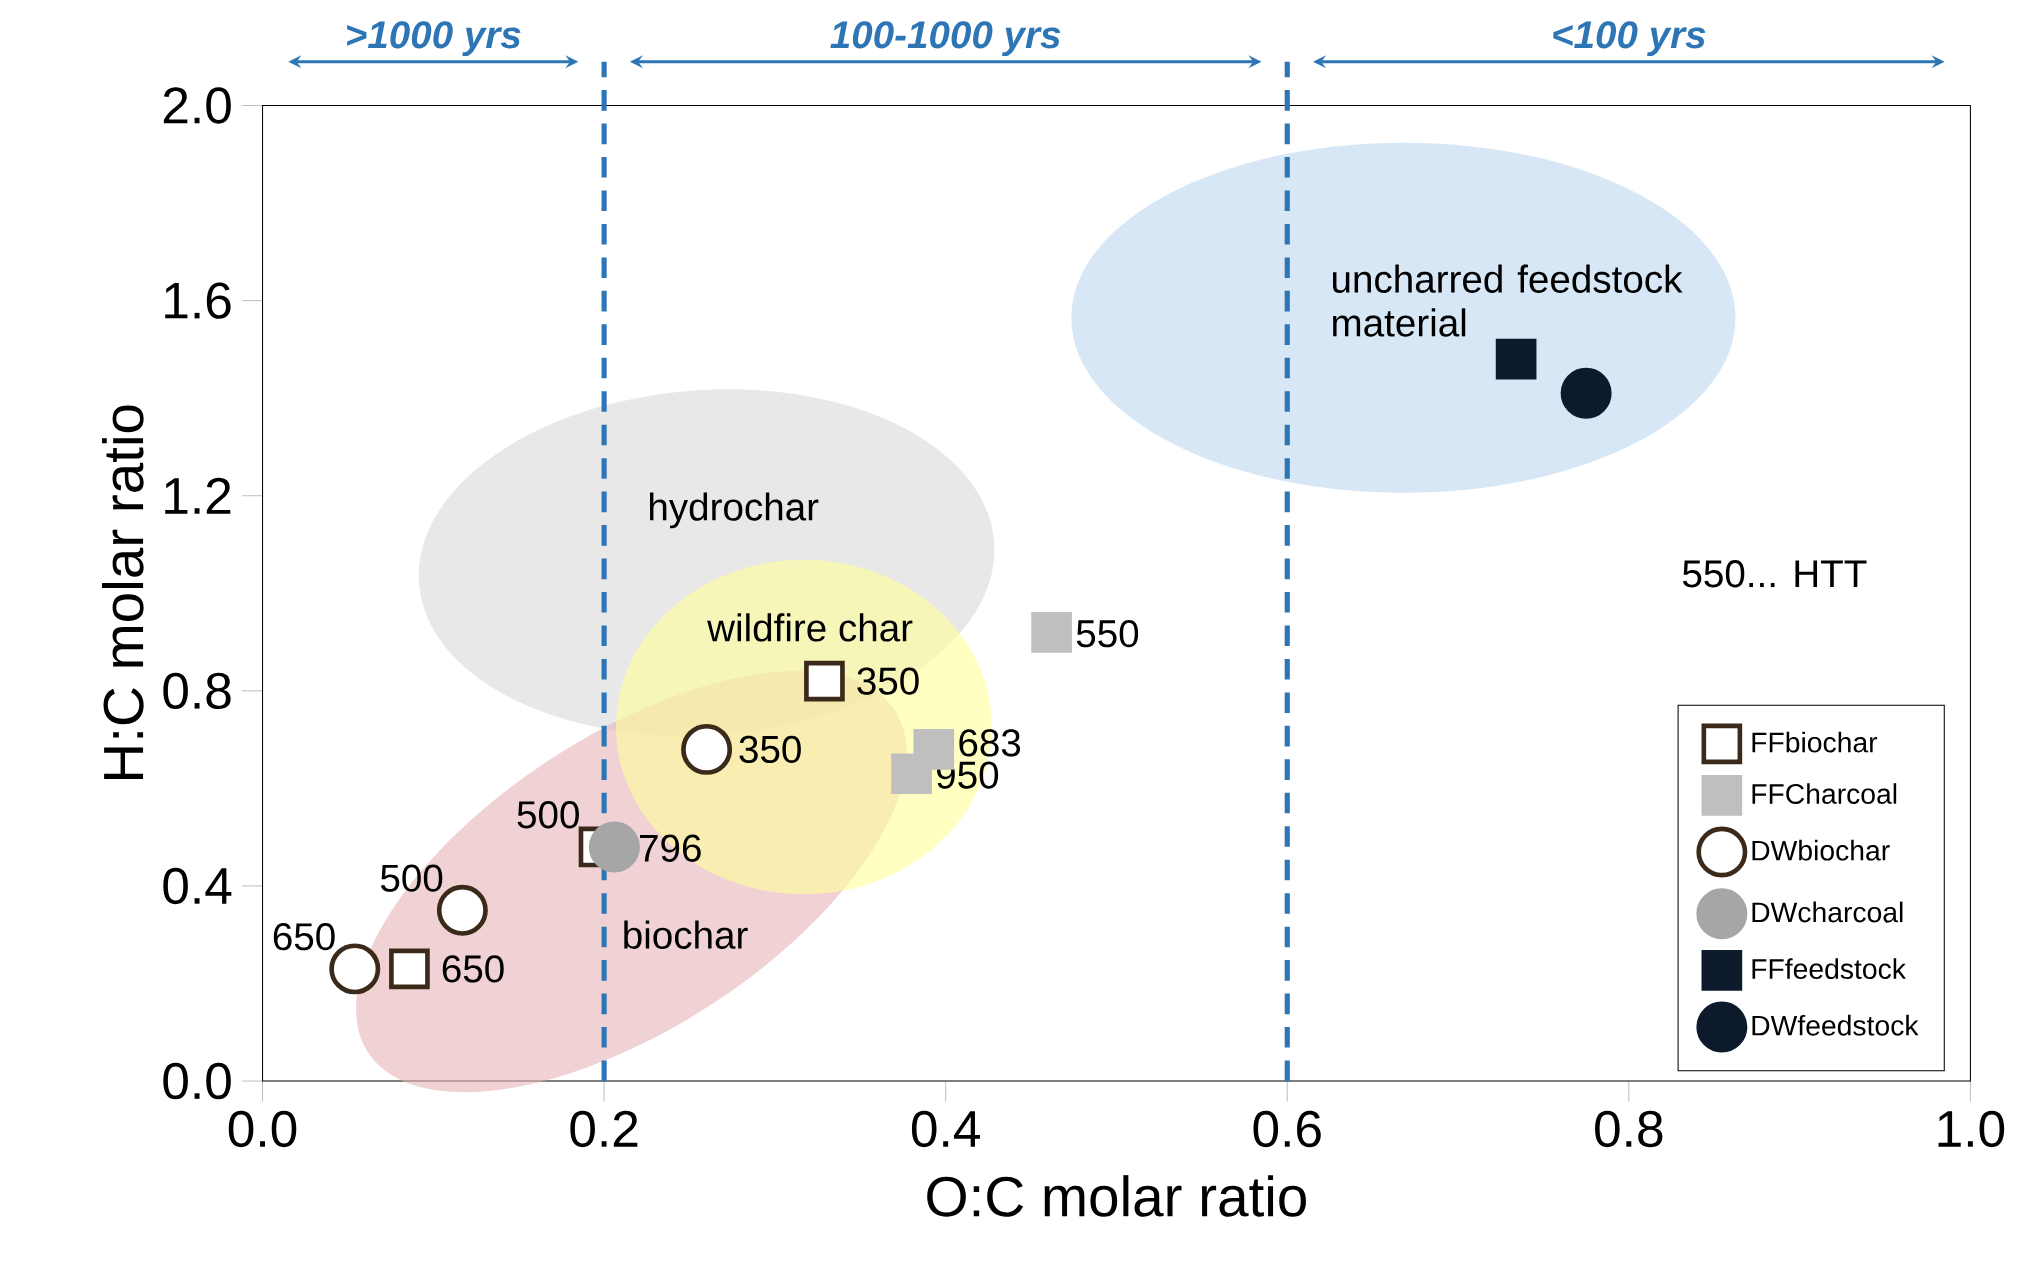 This screenshot has height=1287, width=2018. I want to click on legend-label: DWbiochar, so click(1821, 850).